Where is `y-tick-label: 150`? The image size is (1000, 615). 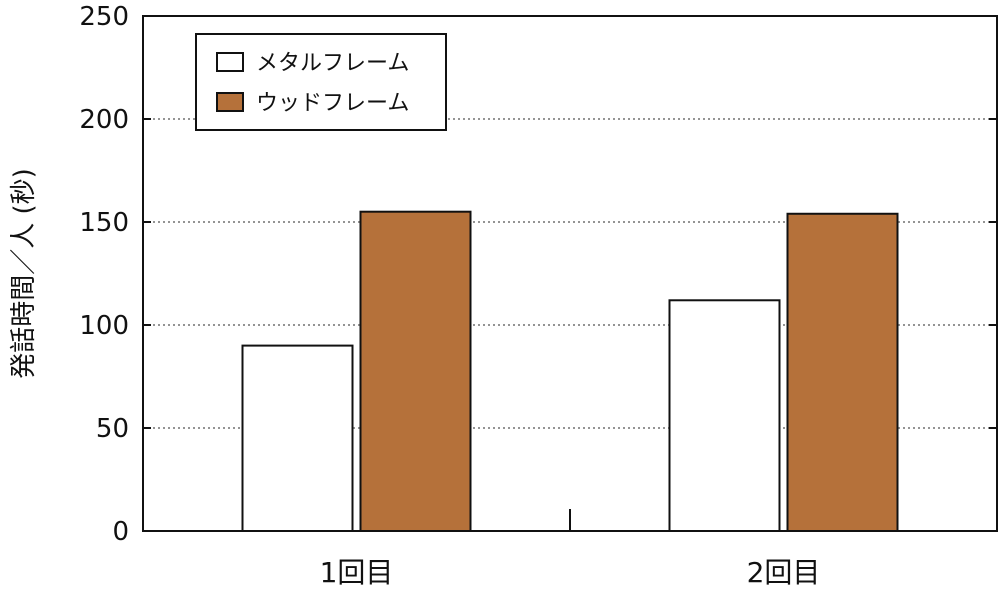
y-tick-label: 150 is located at coordinates (104, 223).